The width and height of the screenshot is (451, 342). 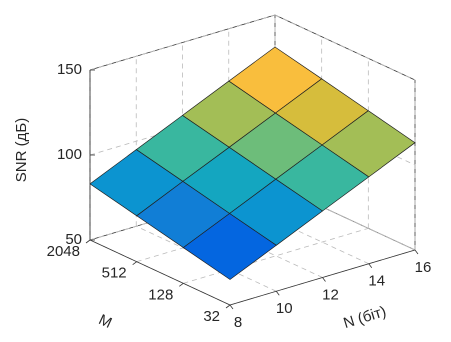 What do you see at coordinates (73, 239) in the screenshot?
I see `z-tick-label: 50` at bounding box center [73, 239].